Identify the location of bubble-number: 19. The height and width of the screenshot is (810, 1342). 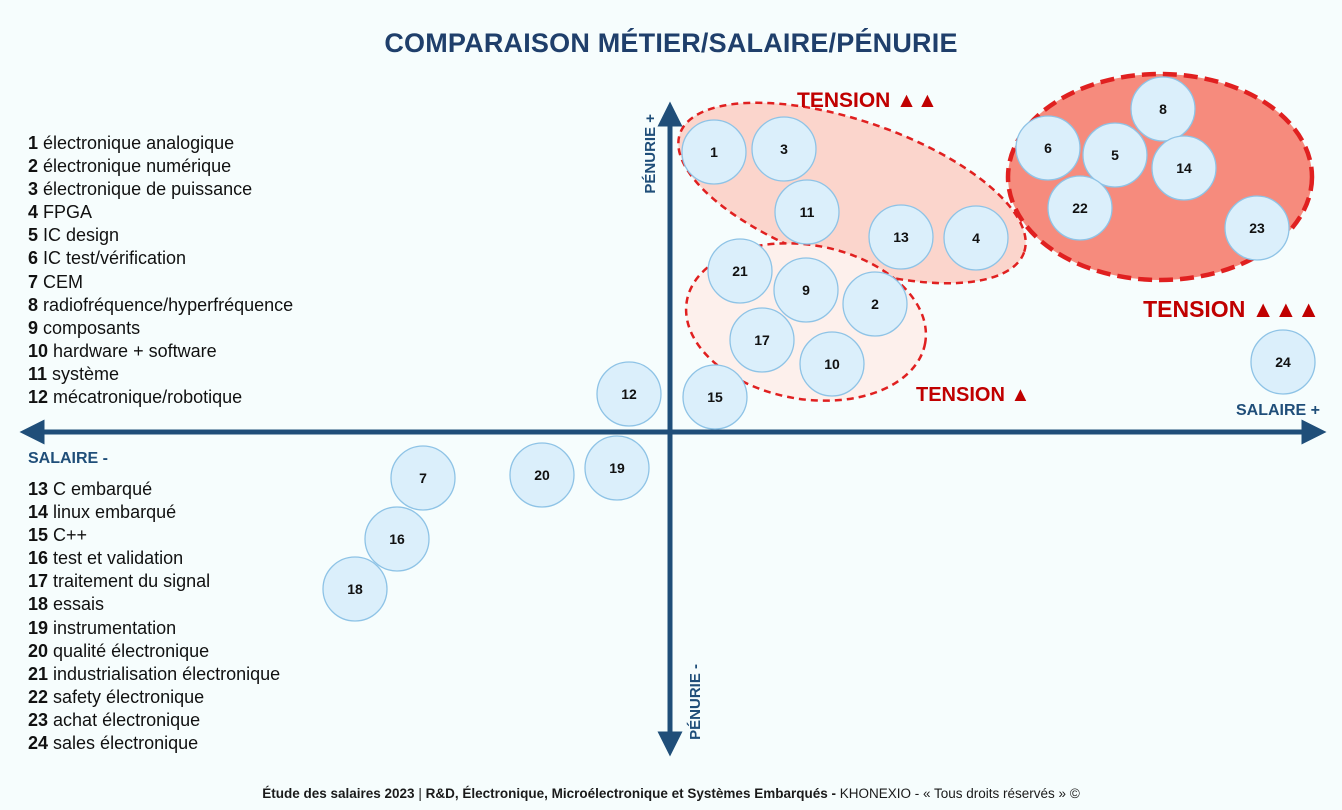
(617, 468).